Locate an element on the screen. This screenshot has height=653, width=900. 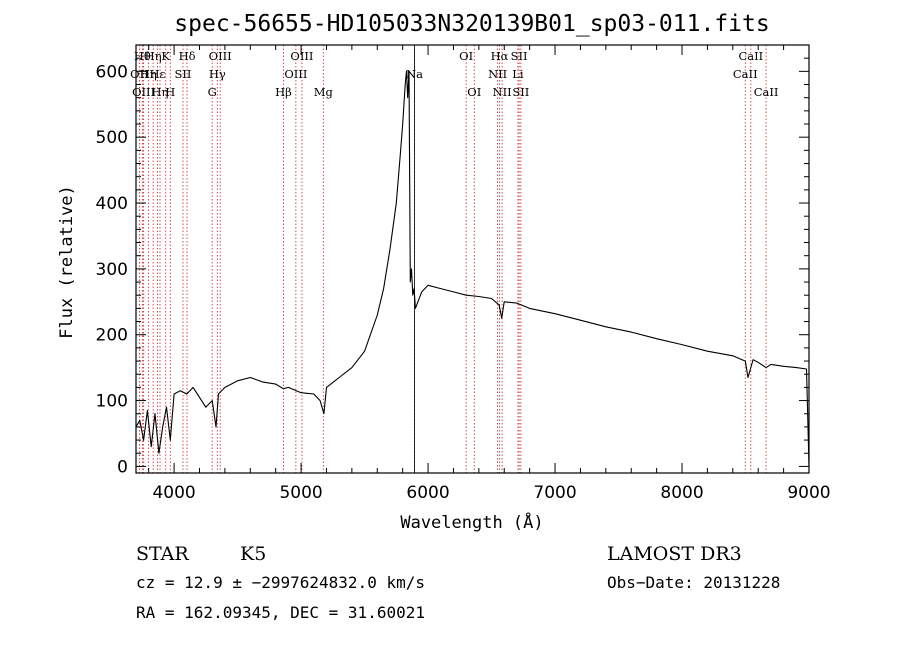
y-tick-label: 300 is located at coordinates (112, 270).